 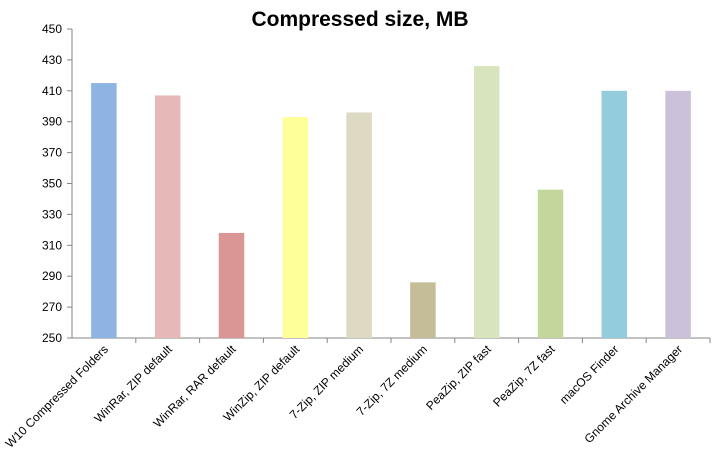 What do you see at coordinates (458, 377) in the screenshot?
I see `x-category-label: PeaZip, ZIP fast` at bounding box center [458, 377].